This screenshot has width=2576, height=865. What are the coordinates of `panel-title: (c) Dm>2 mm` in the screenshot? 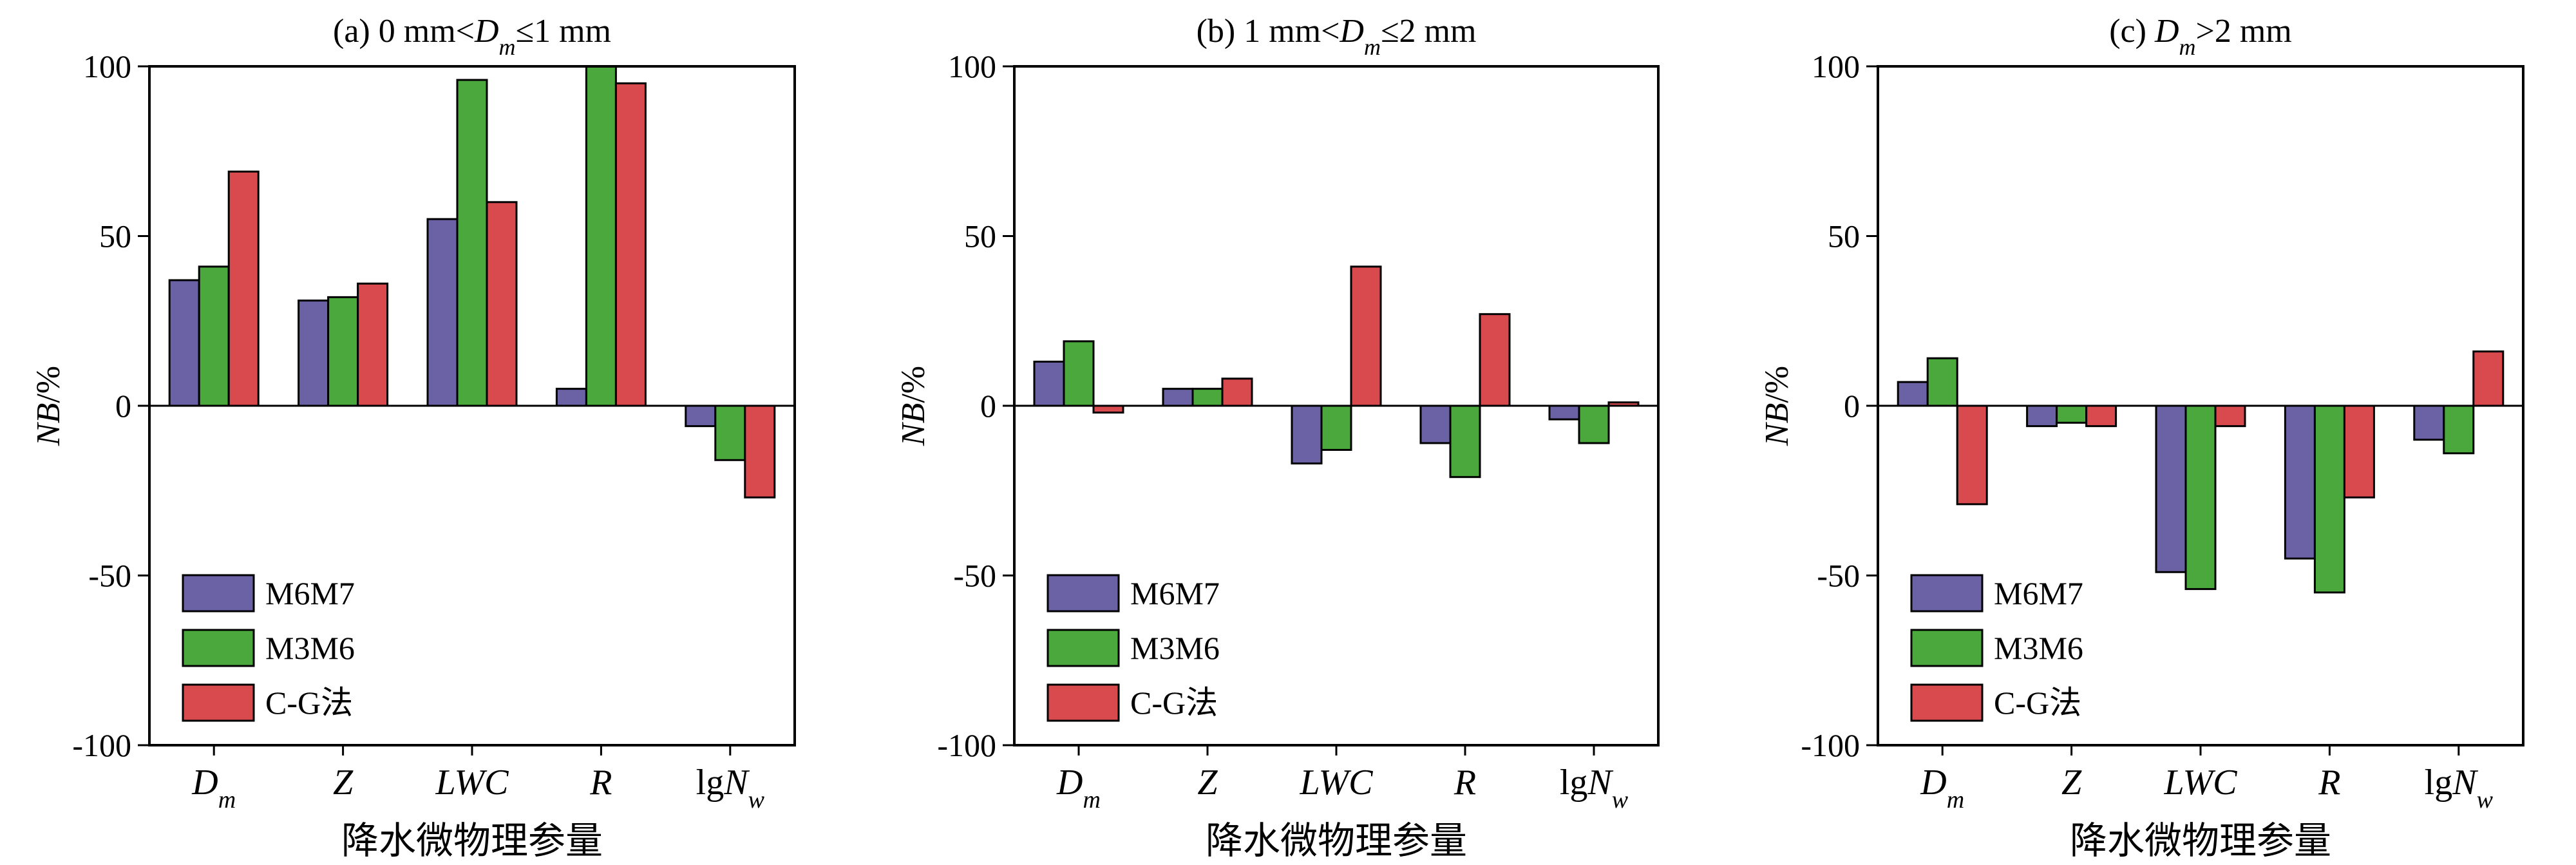 It's located at (2200, 36).